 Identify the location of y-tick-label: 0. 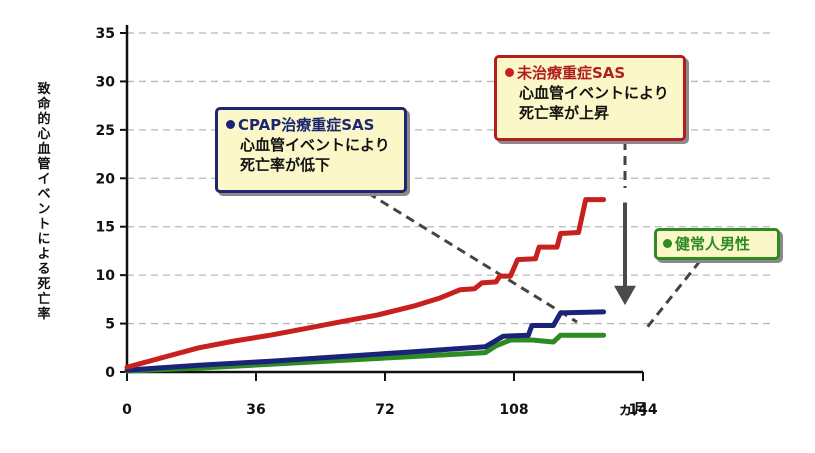
(110, 373).